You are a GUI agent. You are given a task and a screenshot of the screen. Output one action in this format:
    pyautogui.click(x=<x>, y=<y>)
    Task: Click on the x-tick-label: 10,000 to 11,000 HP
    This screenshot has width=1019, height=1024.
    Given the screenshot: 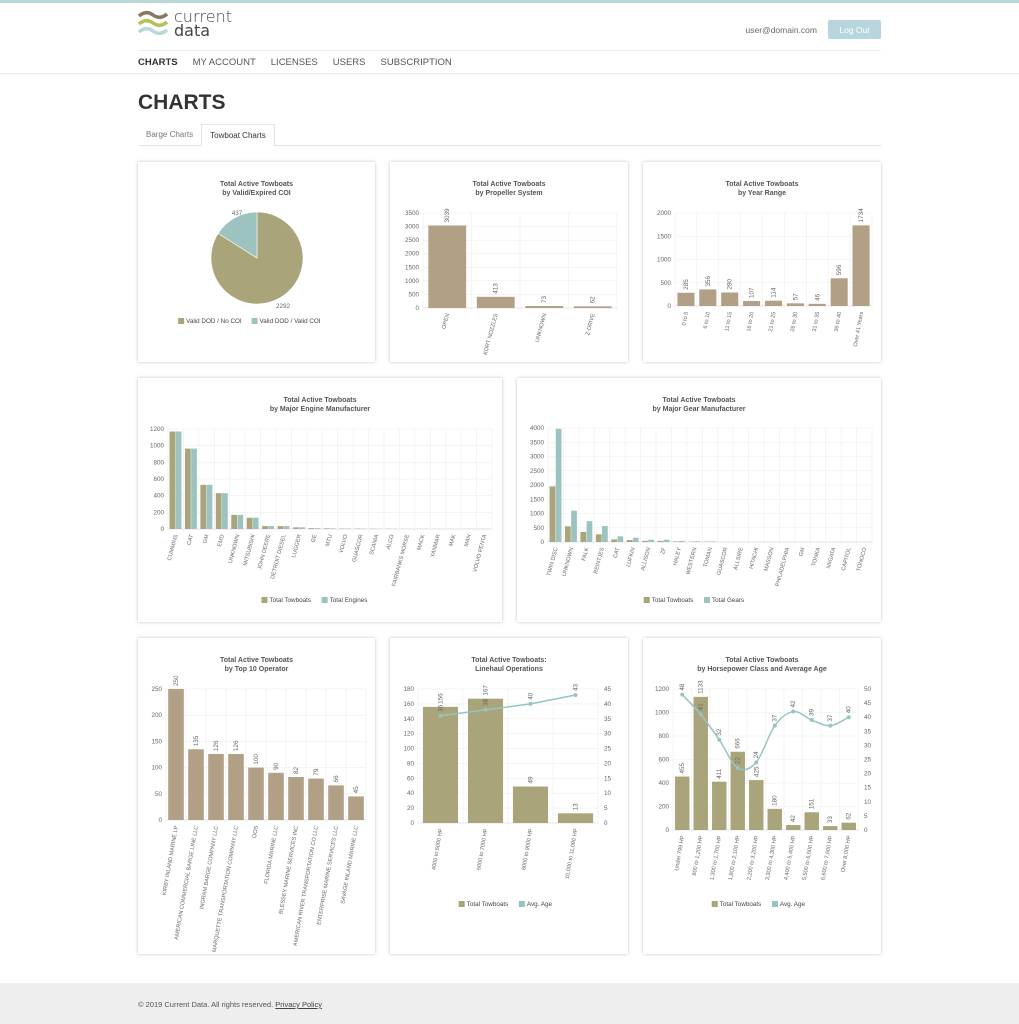 What is the action you would take?
    pyautogui.click(x=572, y=853)
    